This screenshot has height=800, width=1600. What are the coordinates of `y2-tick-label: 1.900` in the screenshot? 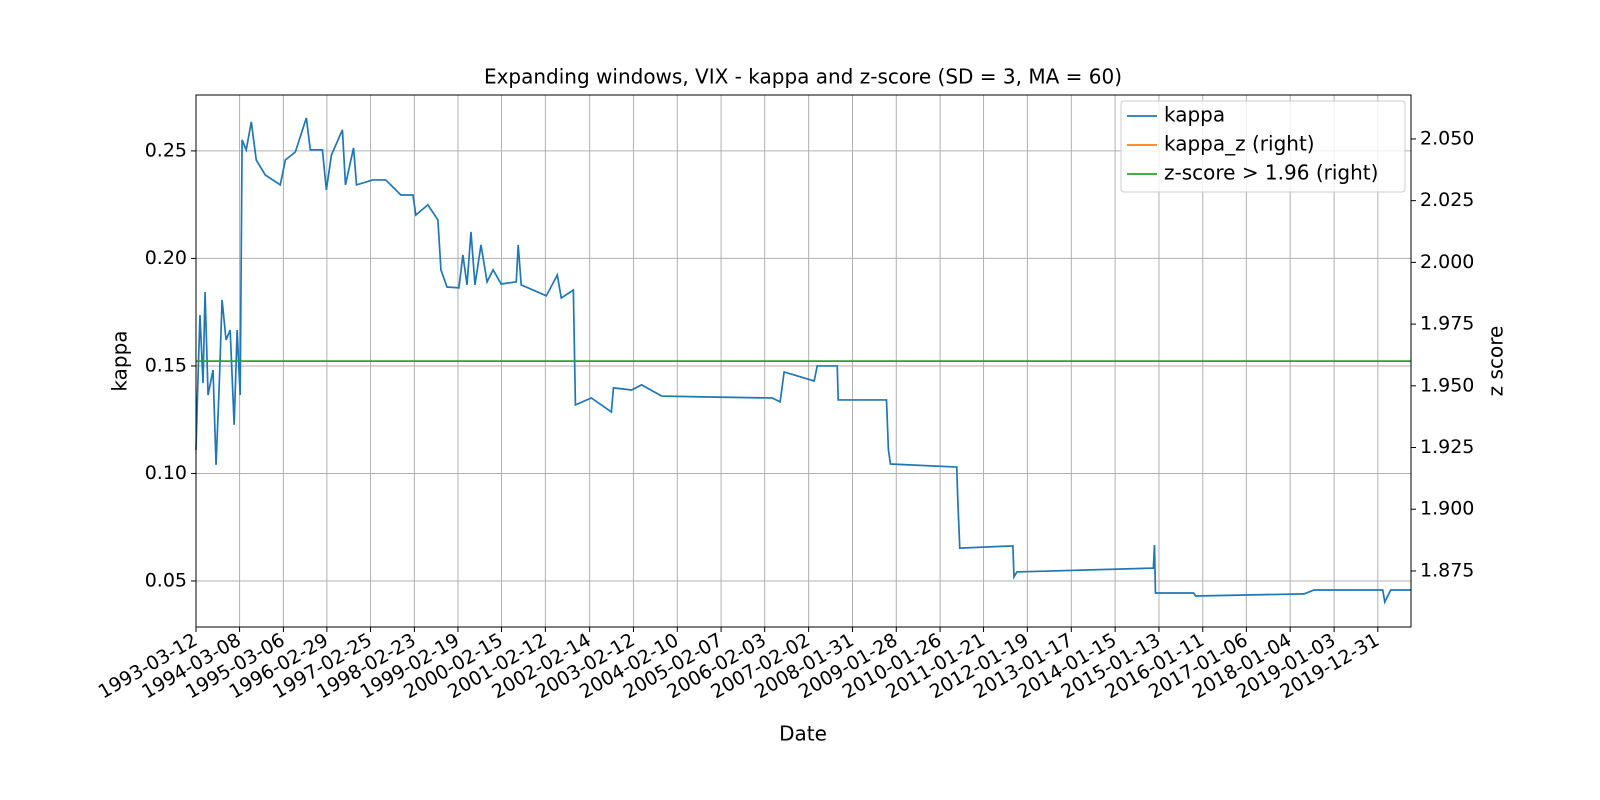 It's located at (1447, 509).